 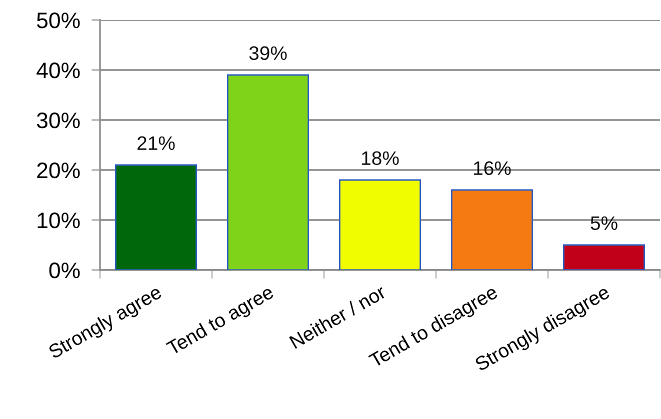 What do you see at coordinates (268, 53) in the screenshot?
I see `data-label: 39%` at bounding box center [268, 53].